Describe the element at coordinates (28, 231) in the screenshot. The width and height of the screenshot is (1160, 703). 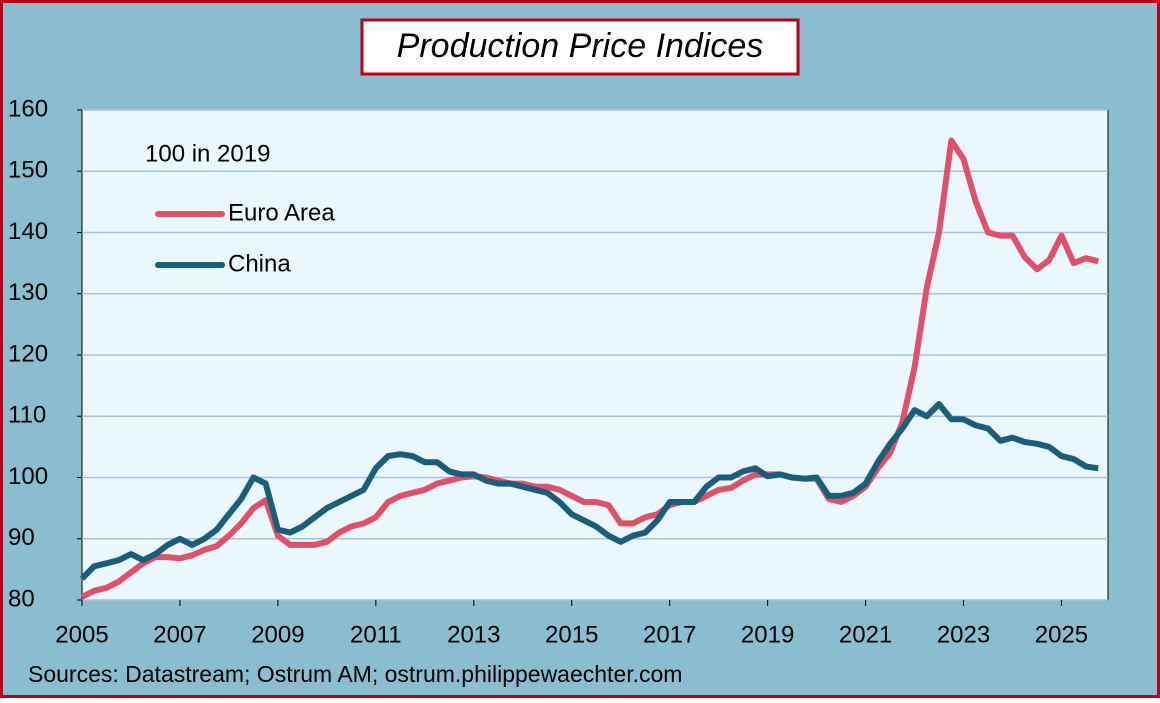
I see `y-tick-label: 140` at that location.